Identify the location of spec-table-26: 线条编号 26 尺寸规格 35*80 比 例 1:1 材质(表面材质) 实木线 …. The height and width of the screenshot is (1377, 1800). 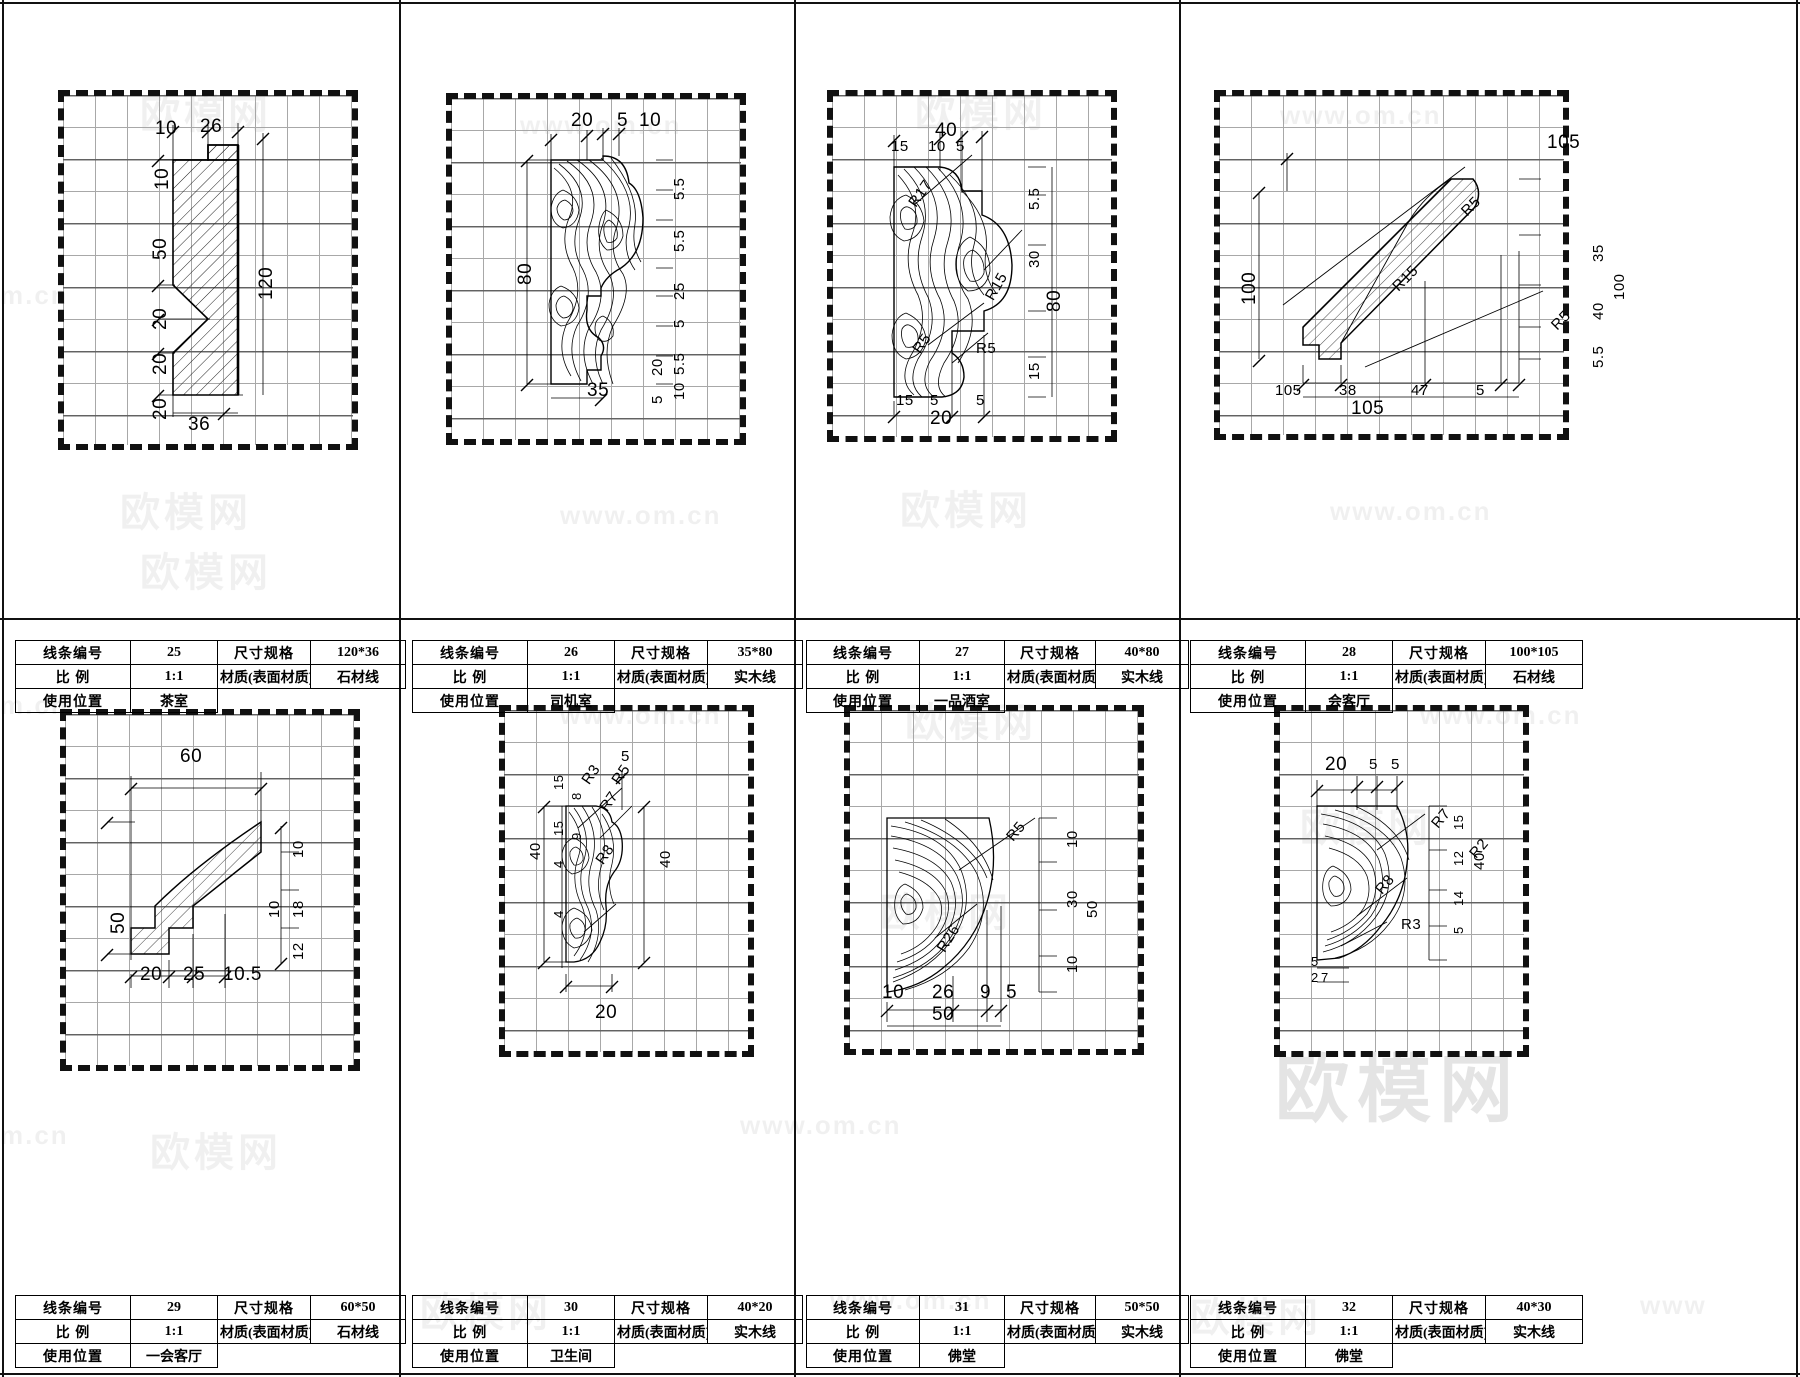
(607, 676).